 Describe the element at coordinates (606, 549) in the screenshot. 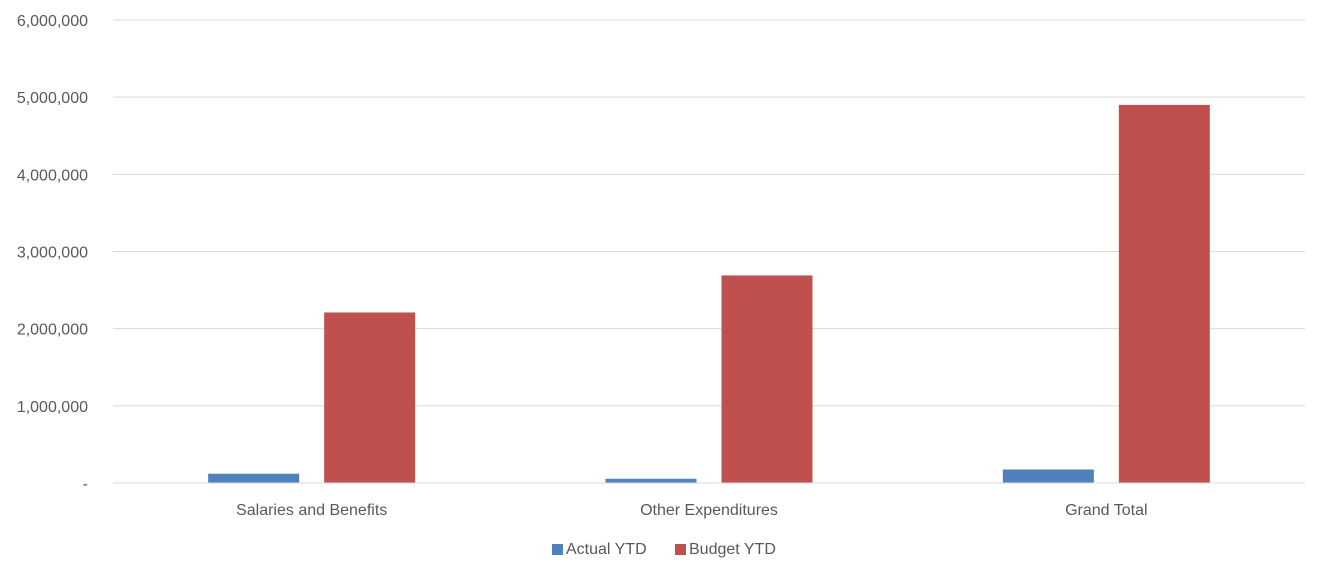

I see `legend-label: Actual YTD` at that location.